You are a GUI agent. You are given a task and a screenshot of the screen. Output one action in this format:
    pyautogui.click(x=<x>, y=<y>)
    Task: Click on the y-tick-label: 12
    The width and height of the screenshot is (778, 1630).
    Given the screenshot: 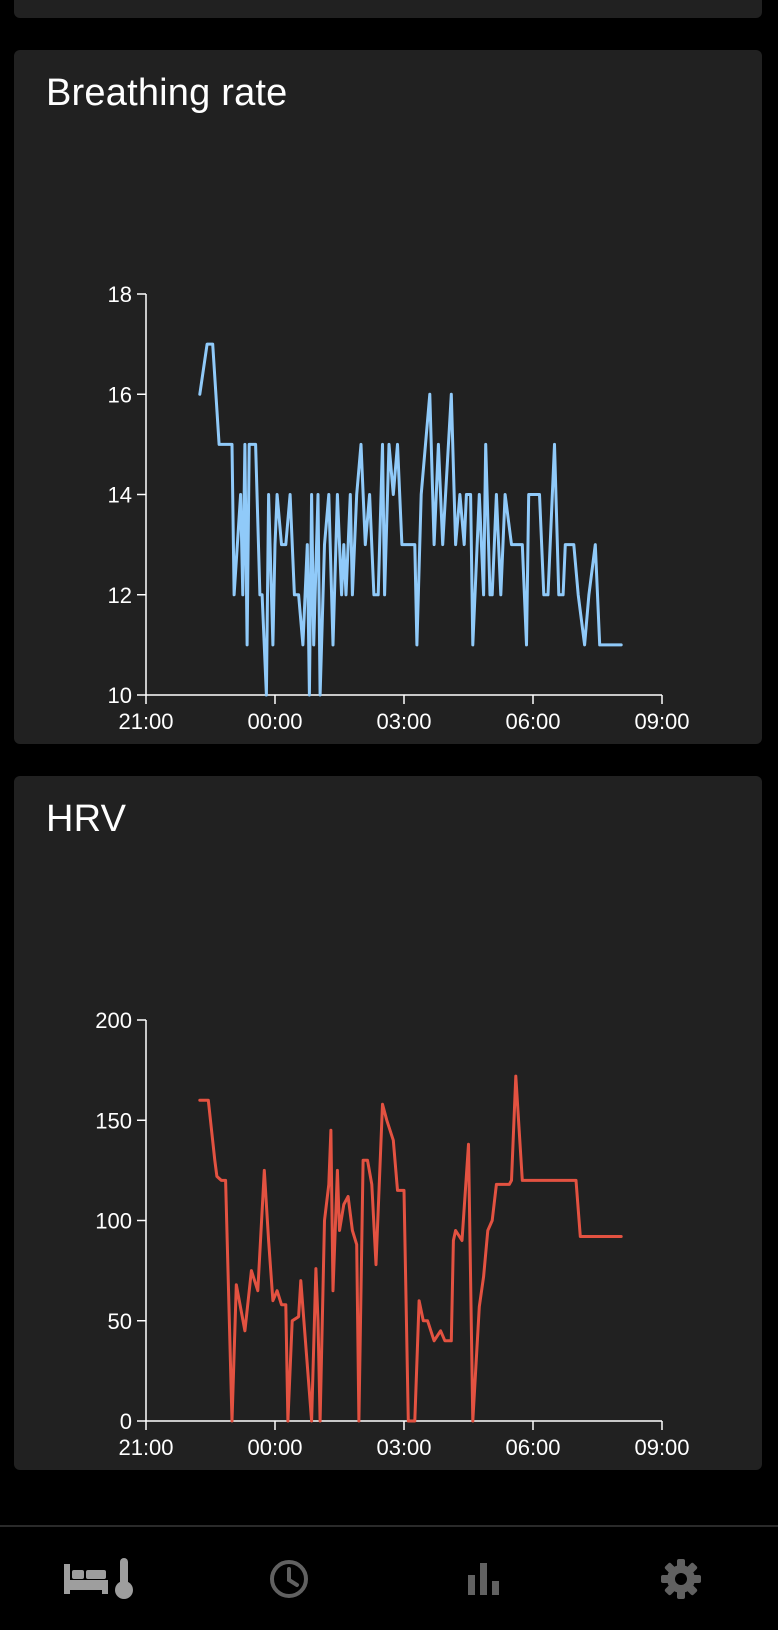 What is the action you would take?
    pyautogui.click(x=120, y=595)
    